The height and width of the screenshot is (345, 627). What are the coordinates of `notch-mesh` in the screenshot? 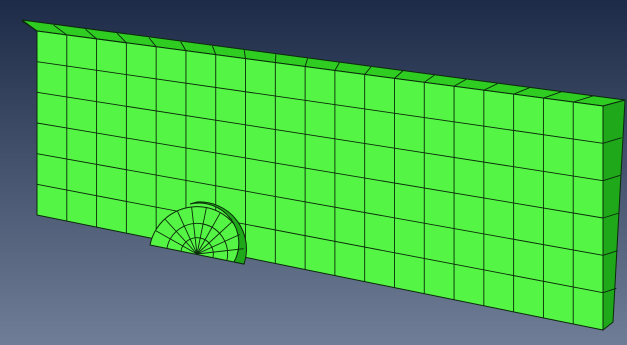 It's located at (199, 234).